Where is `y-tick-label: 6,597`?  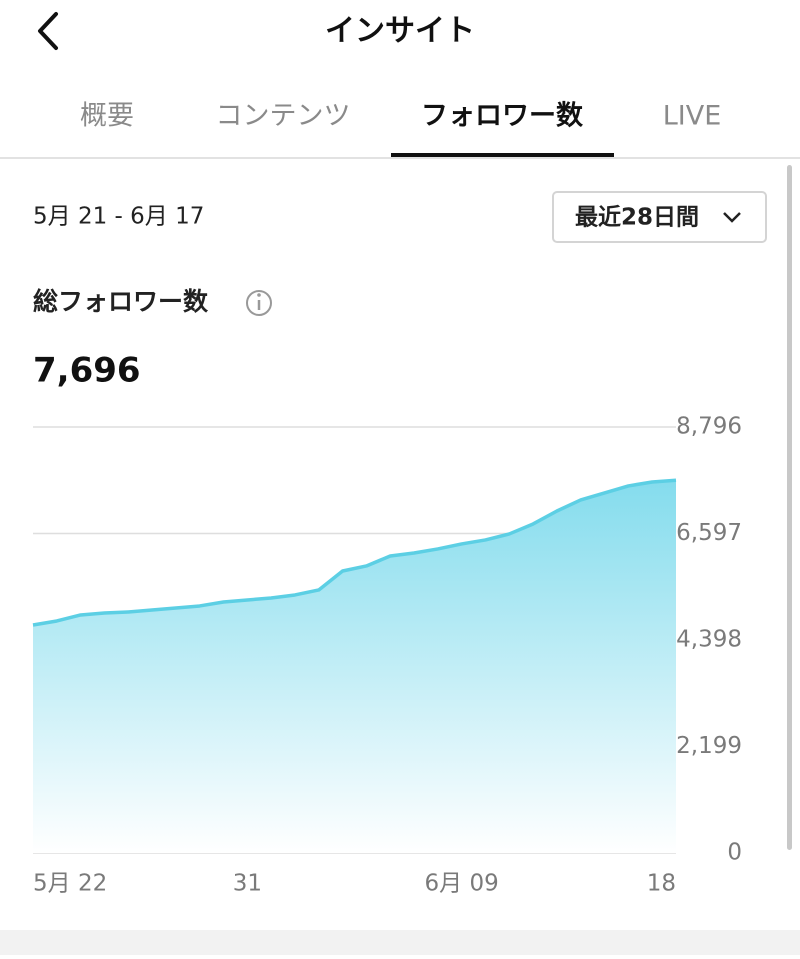
y-tick-label: 6,597 is located at coordinates (709, 533).